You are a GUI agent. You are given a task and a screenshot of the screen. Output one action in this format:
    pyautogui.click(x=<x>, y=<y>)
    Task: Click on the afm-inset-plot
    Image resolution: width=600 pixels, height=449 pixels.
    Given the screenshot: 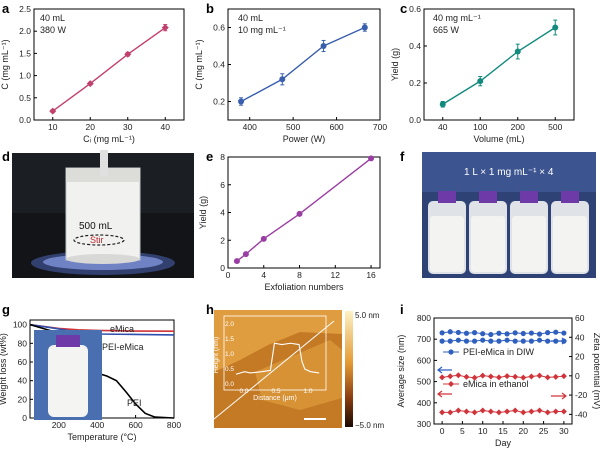 What is the action you would take?
    pyautogui.click(x=277, y=358)
    